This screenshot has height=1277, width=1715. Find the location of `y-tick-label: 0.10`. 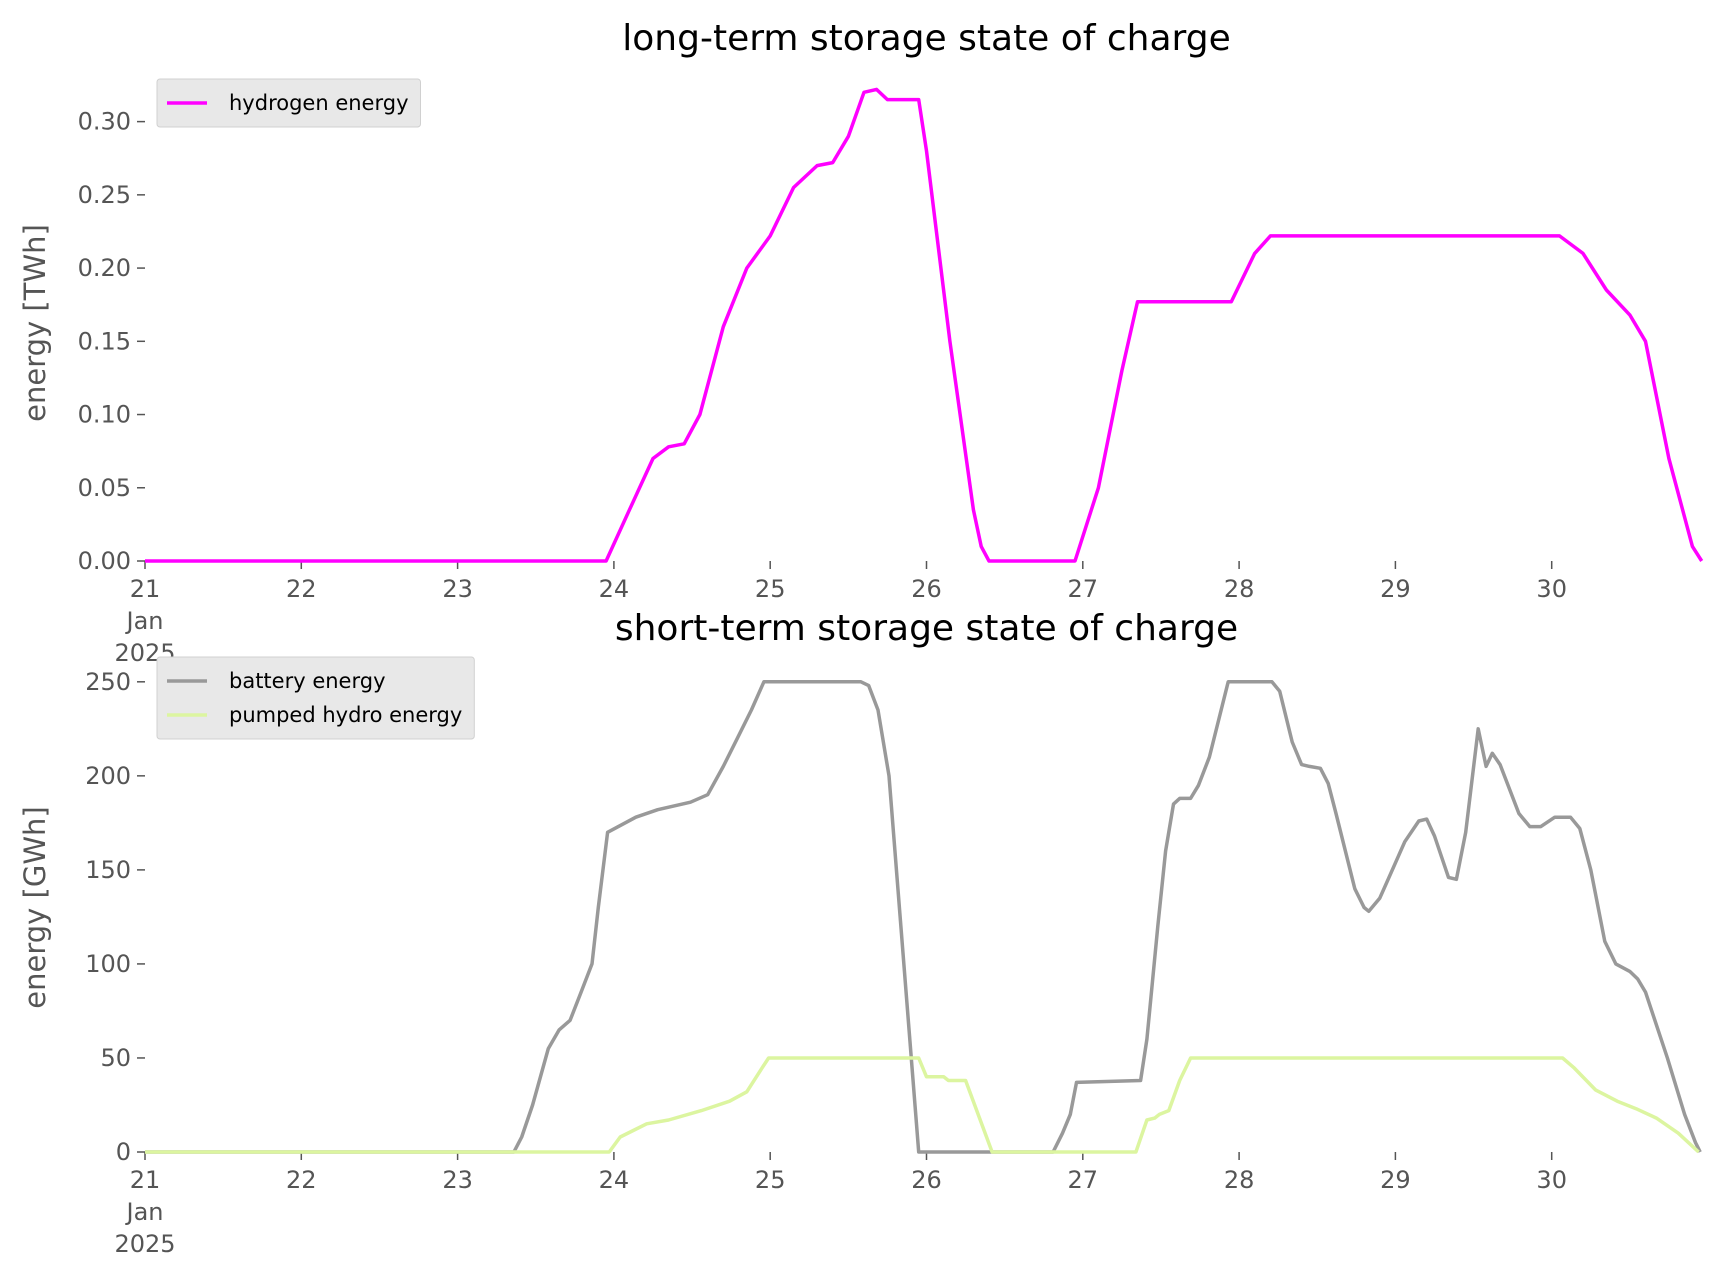

y-tick-label: 0.10 is located at coordinates (104, 415).